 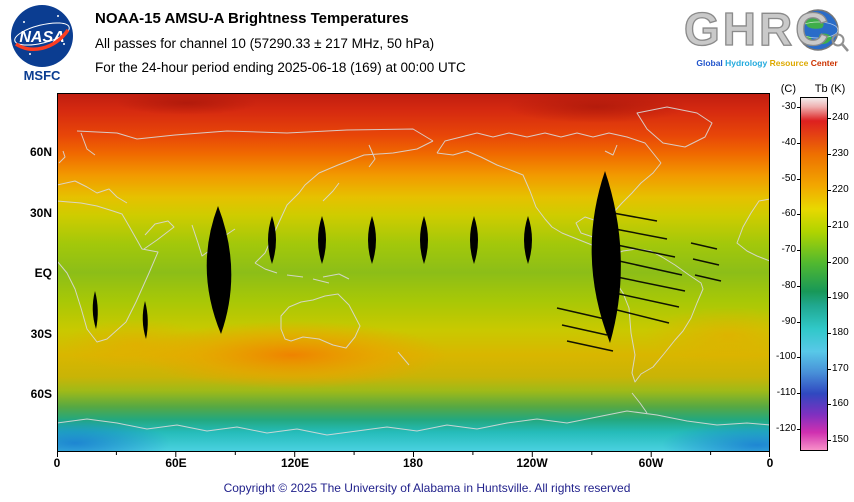 I want to click on lat-label-60s: 60S, so click(x=41, y=394).